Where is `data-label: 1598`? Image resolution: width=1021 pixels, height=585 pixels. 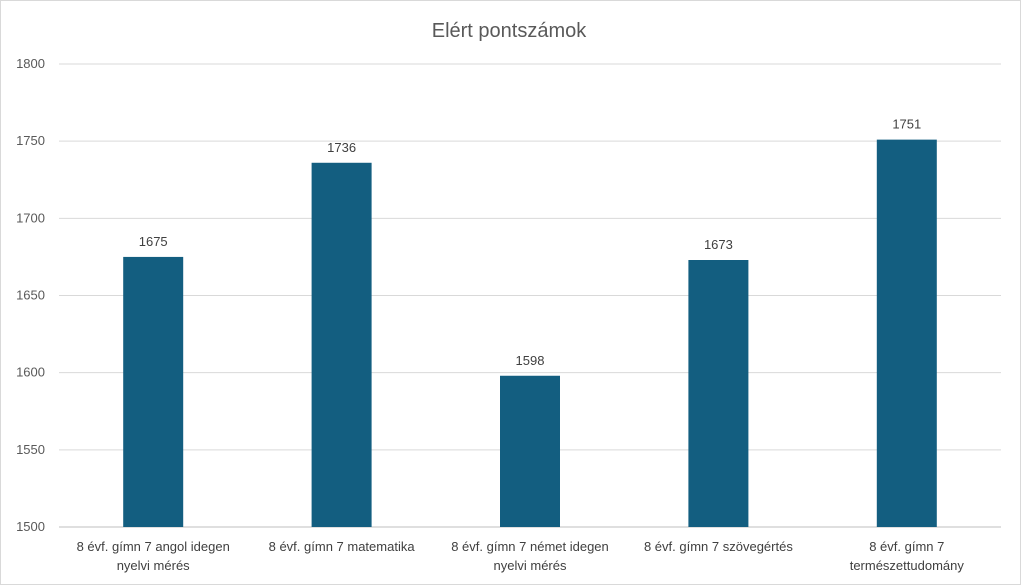 data-label: 1598 is located at coordinates (530, 360).